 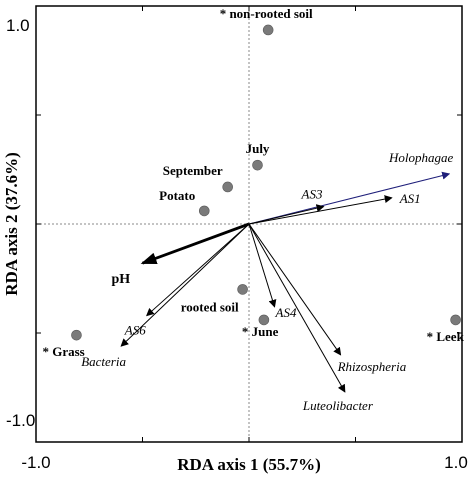 I want to click on sample-point-label: rooted soil, so click(x=210, y=306).